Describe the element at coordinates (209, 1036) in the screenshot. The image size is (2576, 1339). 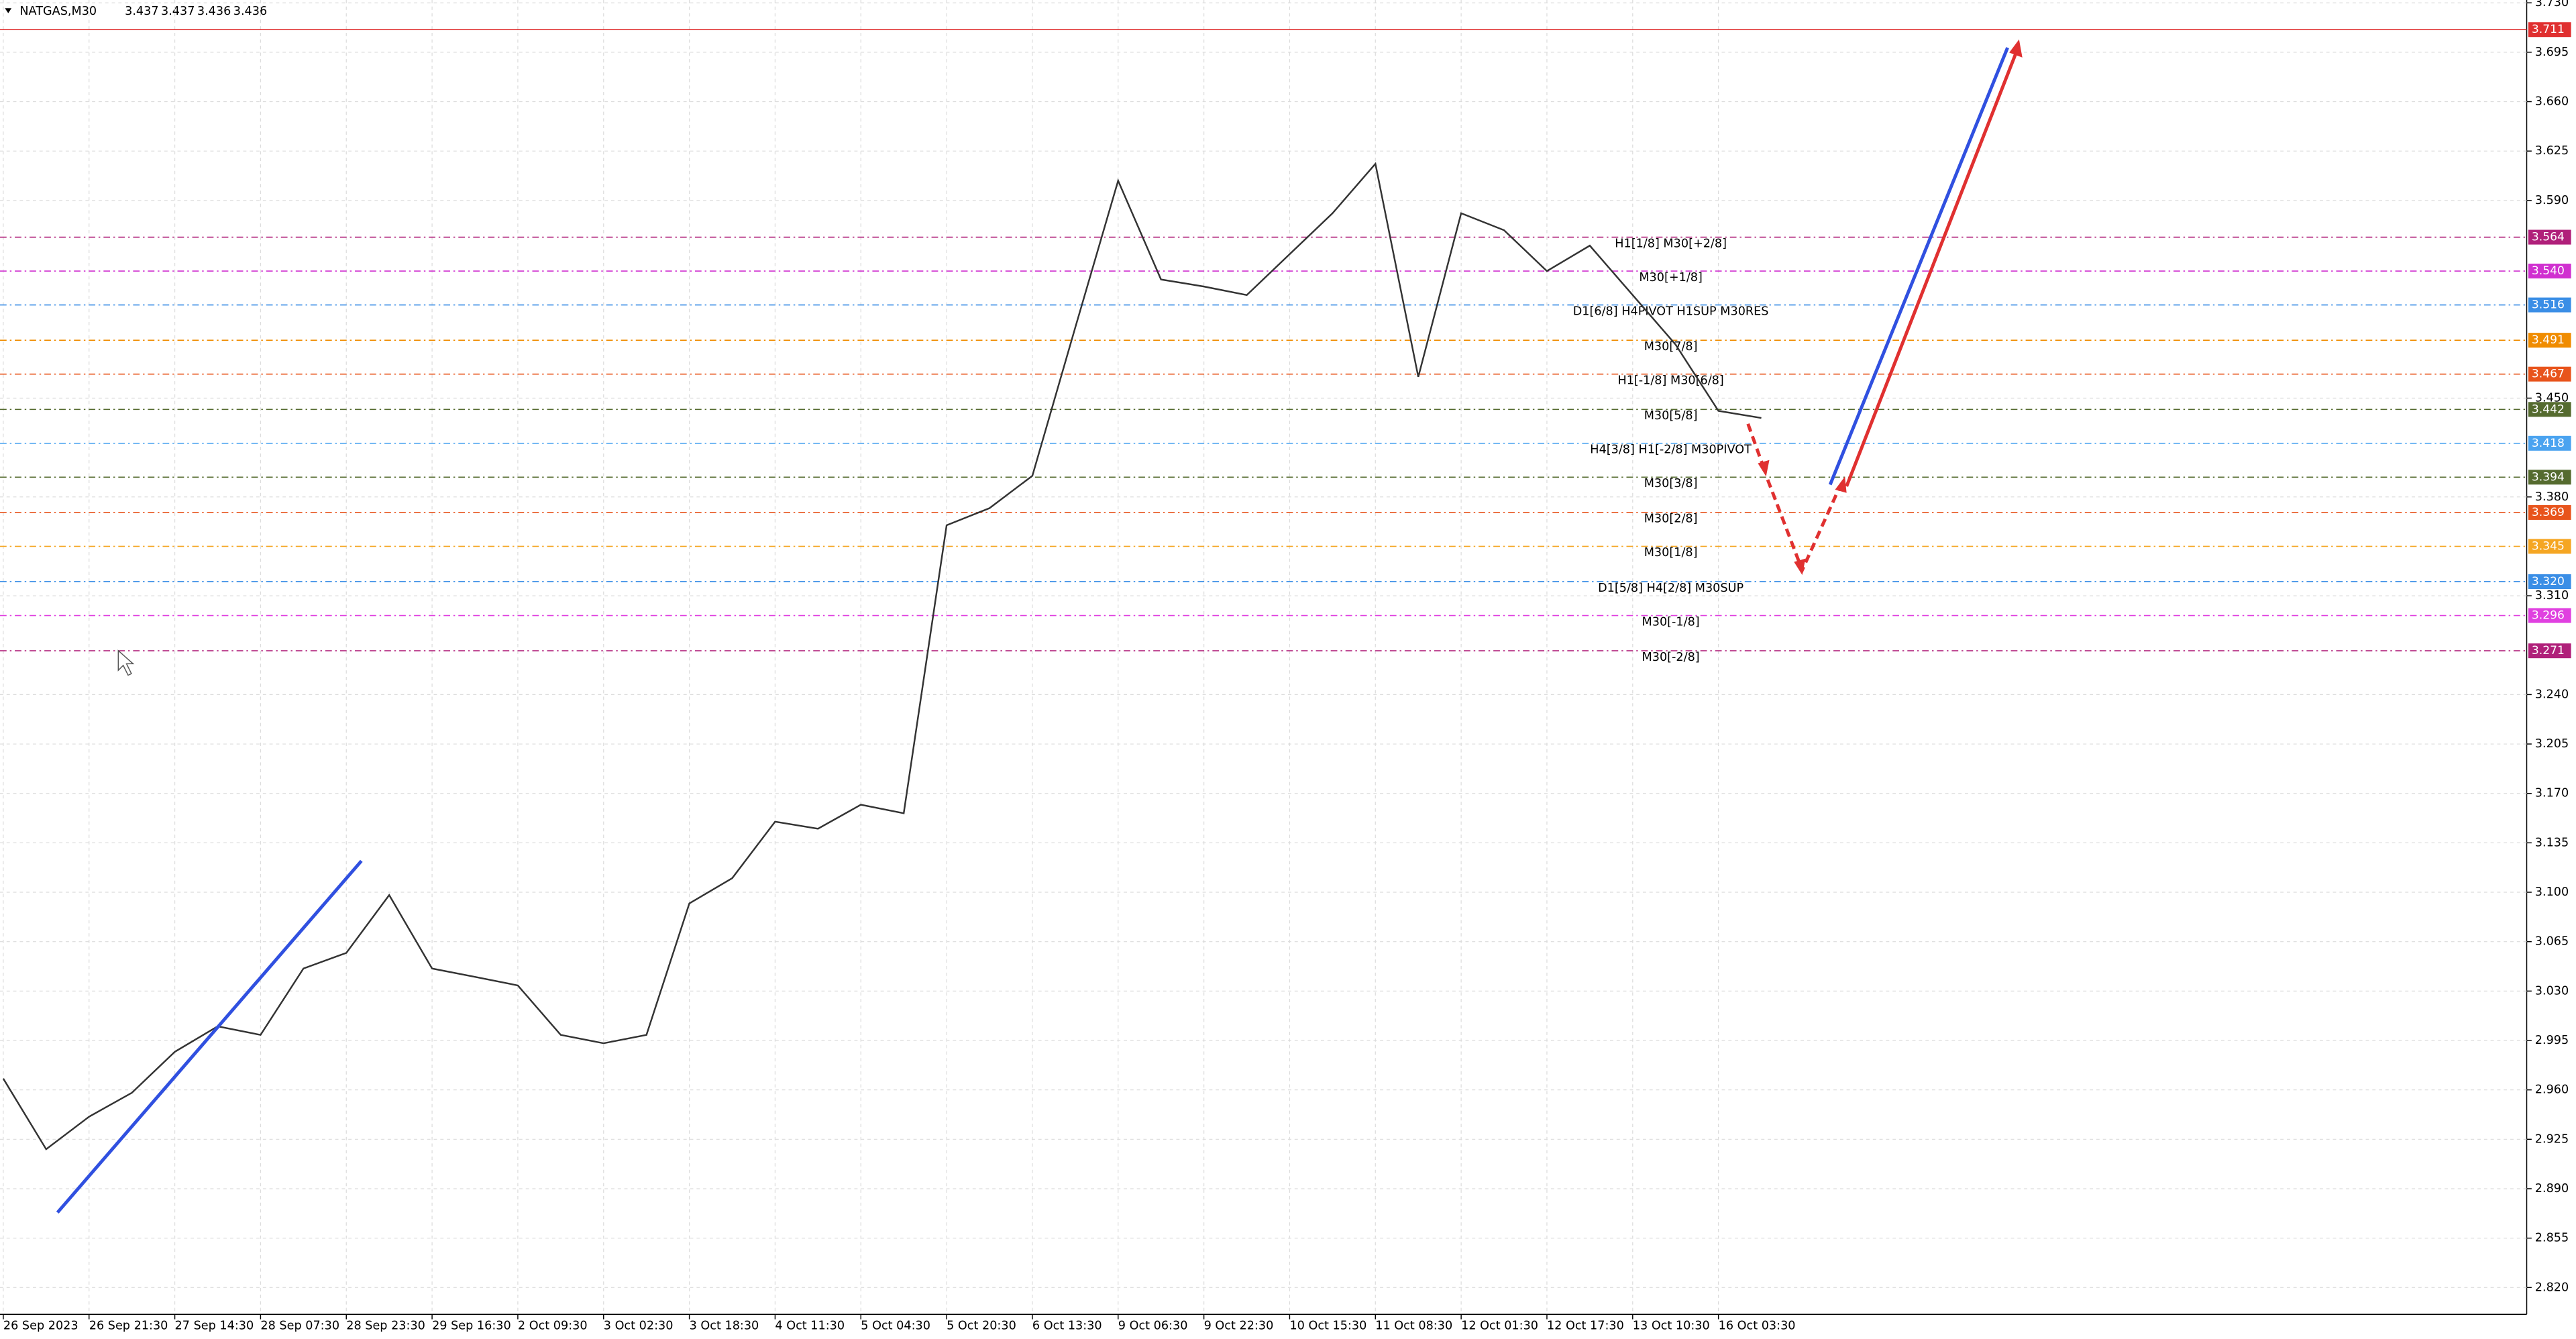
I see `trend-line` at that location.